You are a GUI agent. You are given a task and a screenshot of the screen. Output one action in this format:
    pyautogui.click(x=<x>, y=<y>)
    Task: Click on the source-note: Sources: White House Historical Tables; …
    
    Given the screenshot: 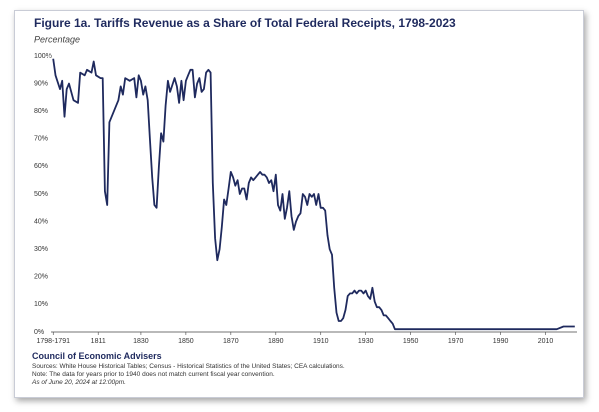 What is the action you would take?
    pyautogui.click(x=188, y=366)
    